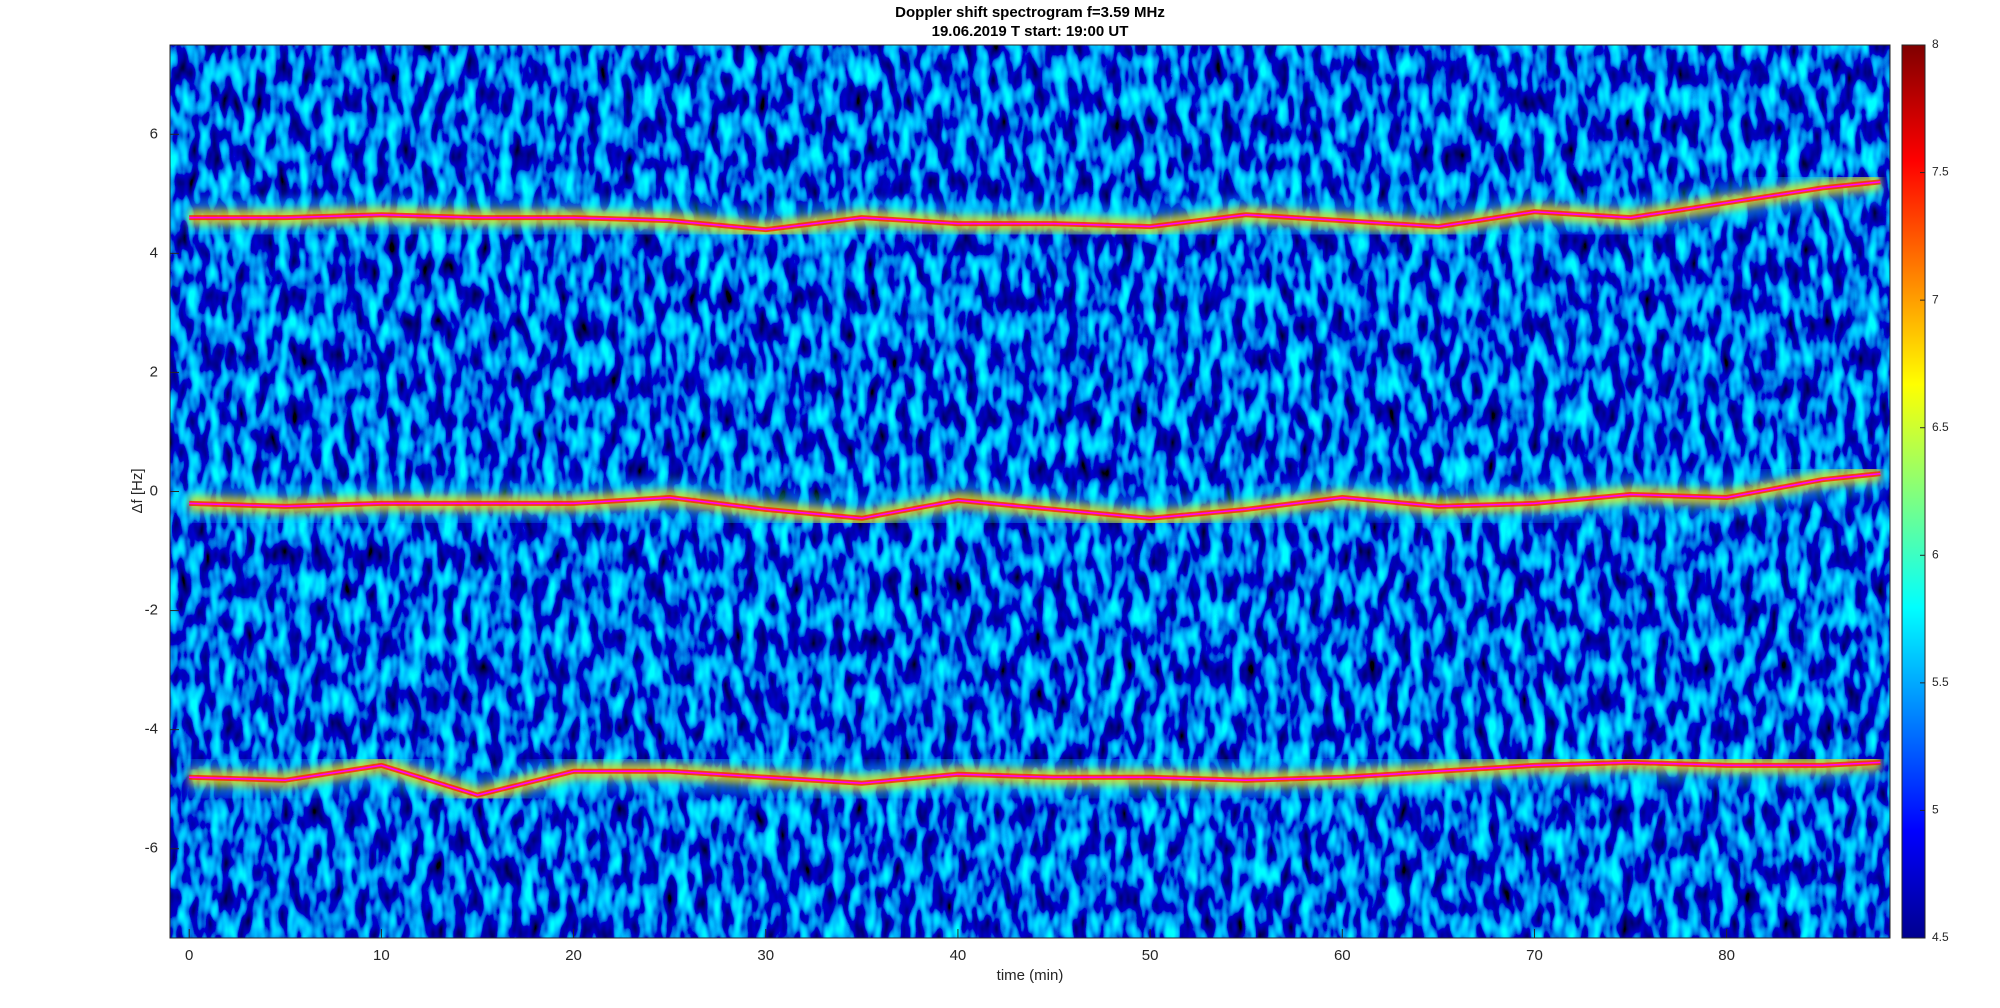 Image resolution: width=2000 pixels, height=1008 pixels. What do you see at coordinates (1030, 975) in the screenshot?
I see `x-axis-label: time (min)` at bounding box center [1030, 975].